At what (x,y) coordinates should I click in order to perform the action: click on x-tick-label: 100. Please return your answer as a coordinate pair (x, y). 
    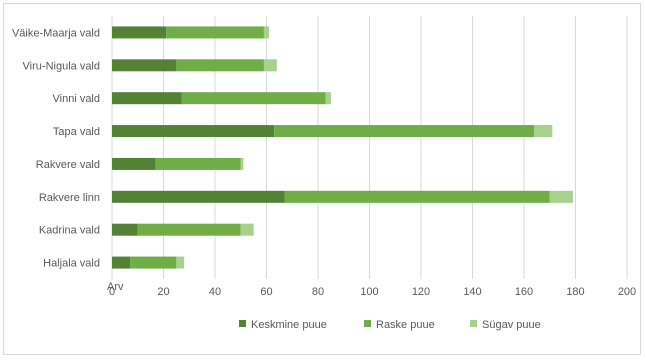
    Looking at the image, I should click on (369, 292).